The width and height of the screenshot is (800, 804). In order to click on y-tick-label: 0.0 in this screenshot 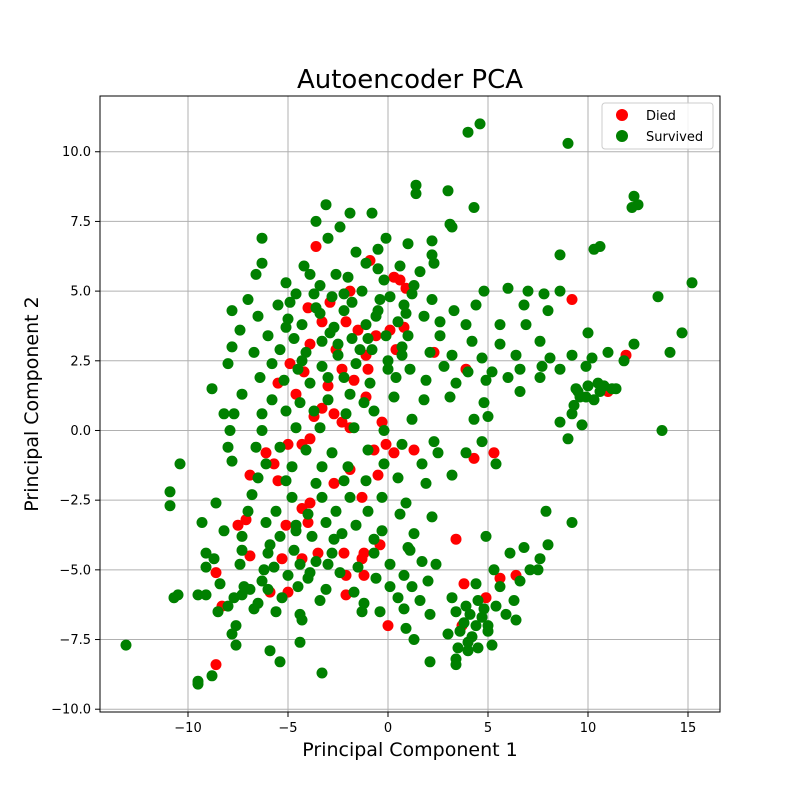, I will do `click(80, 431)`.